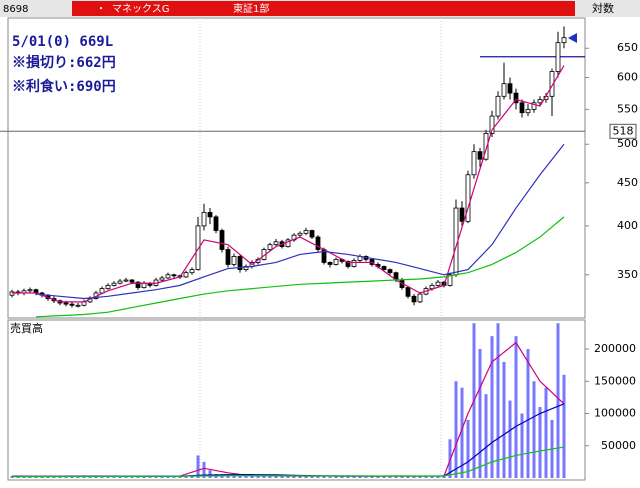 Image resolution: width=640 pixels, height=488 pixels. What do you see at coordinates (64, 62) in the screenshot?
I see `annotation: ※損切り:662円` at bounding box center [64, 62].